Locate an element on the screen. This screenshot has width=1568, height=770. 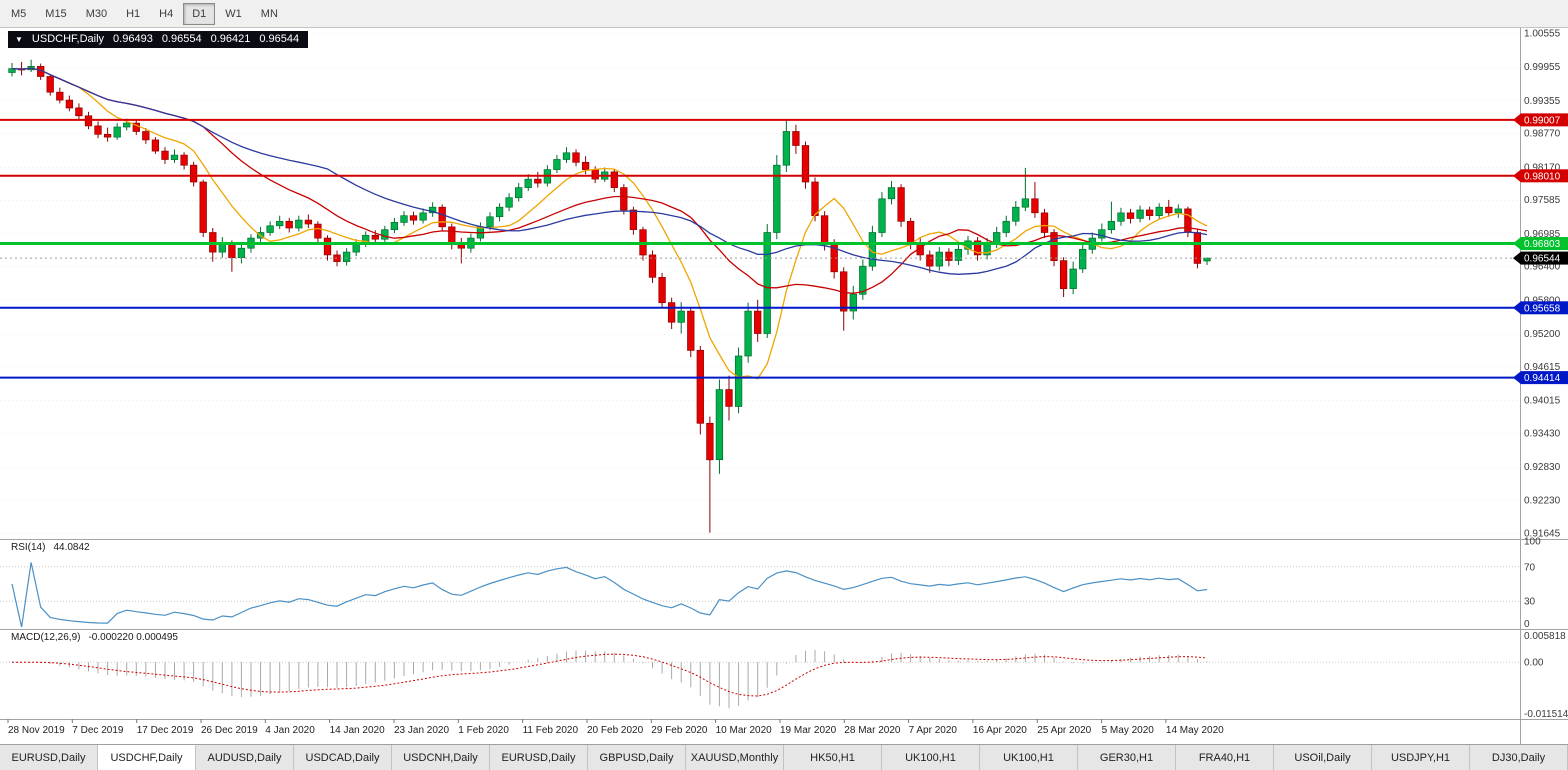
macd-values: -0.000220 0.000495 is located at coordinates (133, 637).